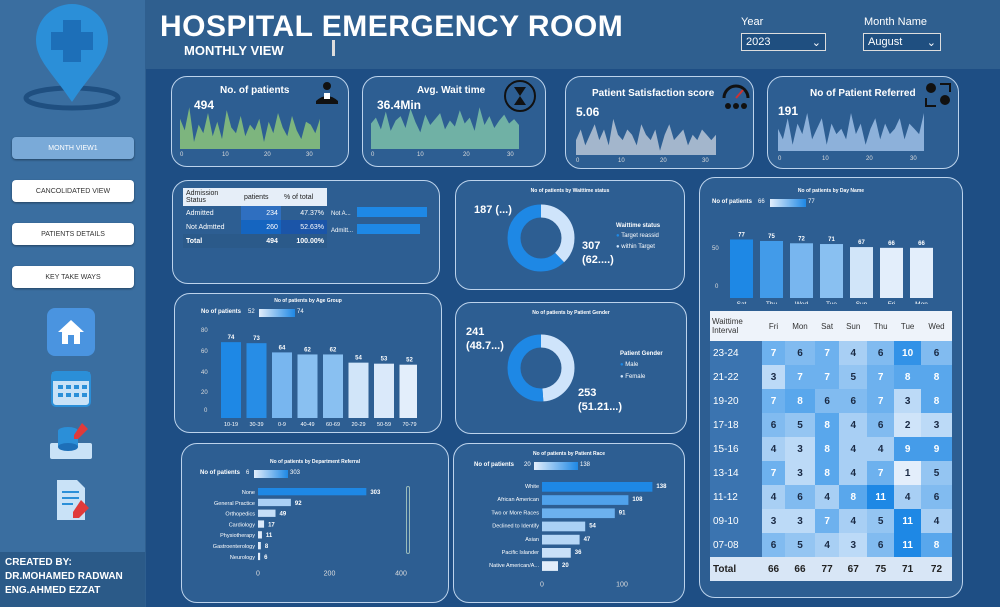 Image resolution: width=1000 pixels, height=607 pixels. What do you see at coordinates (71, 442) in the screenshot?
I see `database-icon` at bounding box center [71, 442].